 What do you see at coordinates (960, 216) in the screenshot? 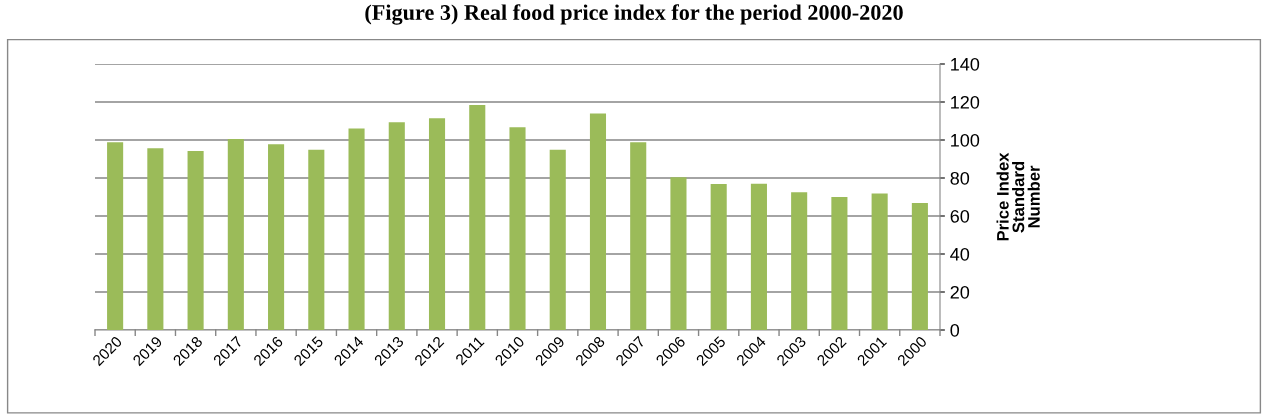
I see `y-tick-label: 60` at bounding box center [960, 216].